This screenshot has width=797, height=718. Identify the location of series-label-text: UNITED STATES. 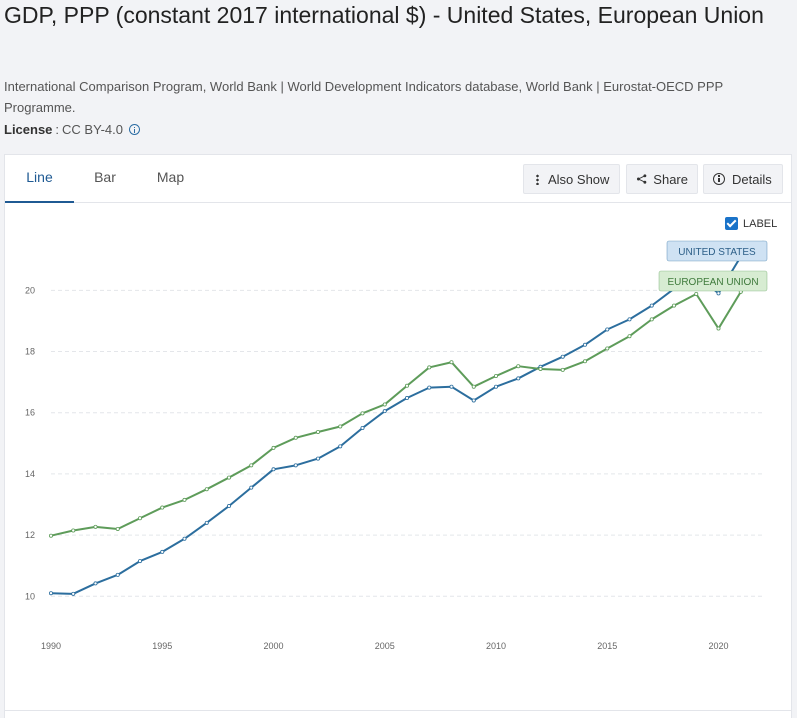
(717, 252).